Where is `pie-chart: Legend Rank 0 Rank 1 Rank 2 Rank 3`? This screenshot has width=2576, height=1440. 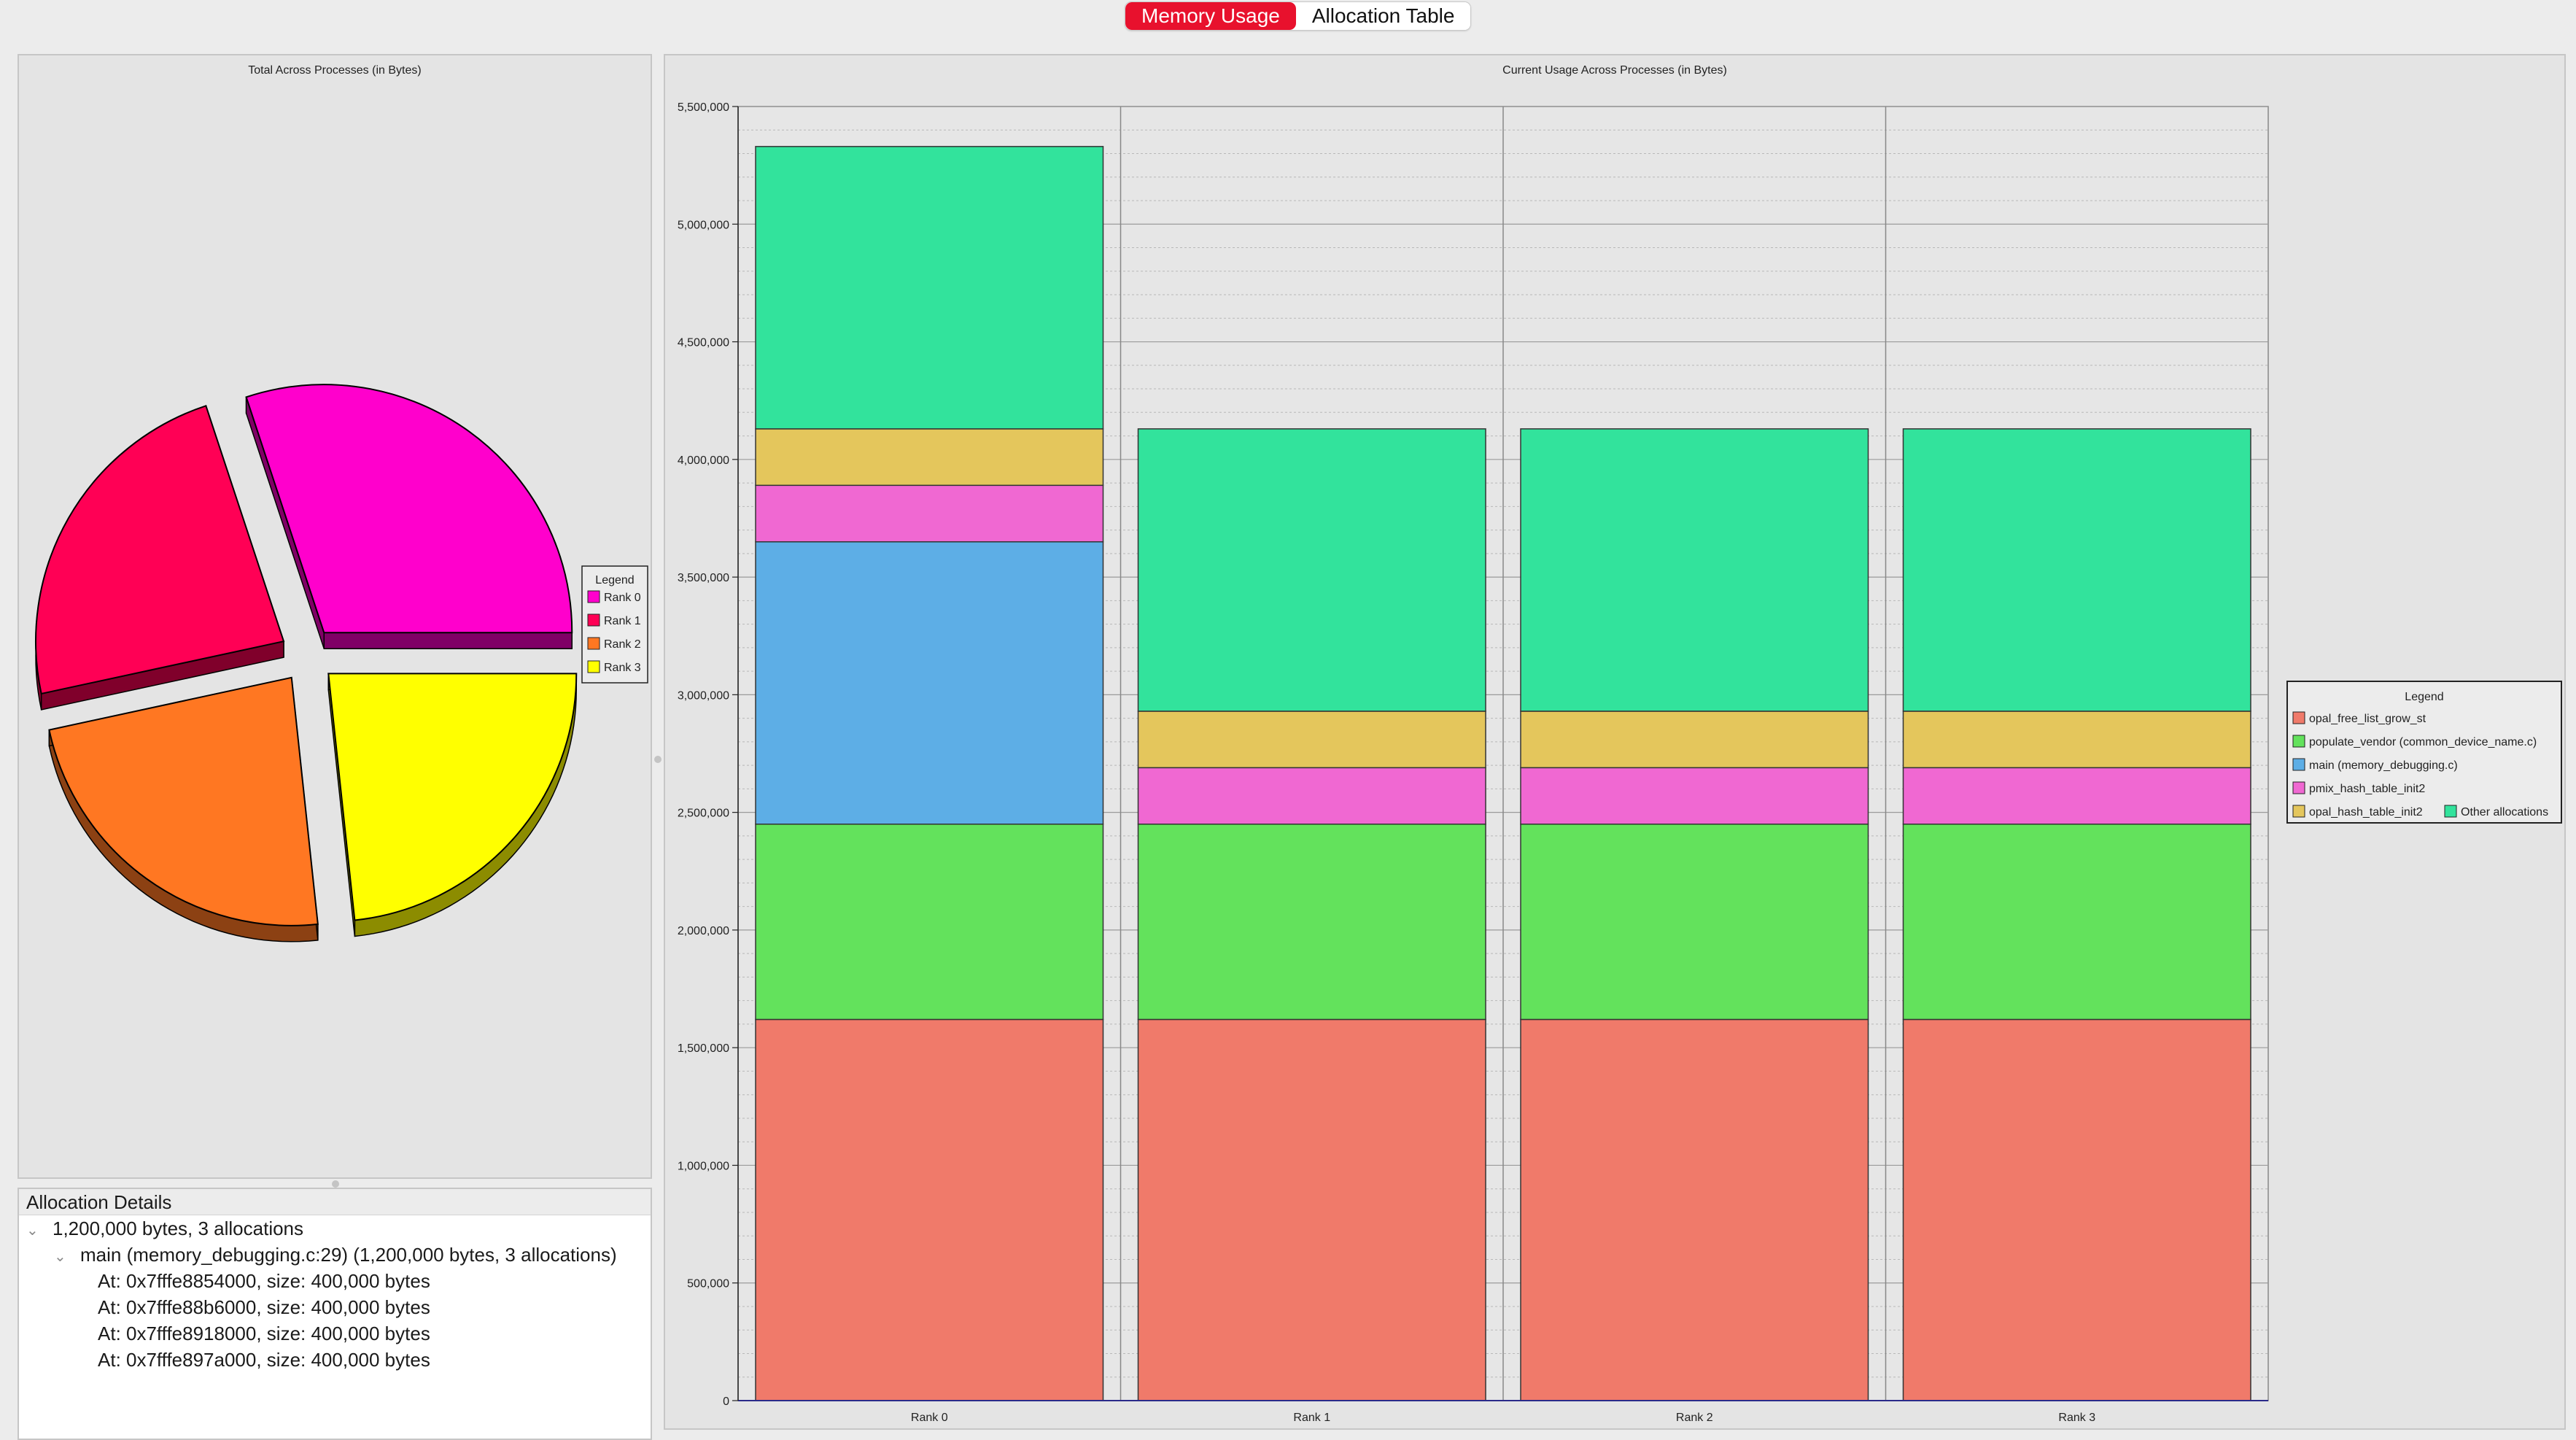
pie-chart: Legend Rank 0 Rank 1 Rank 2 Rank 3 is located at coordinates (341, 663).